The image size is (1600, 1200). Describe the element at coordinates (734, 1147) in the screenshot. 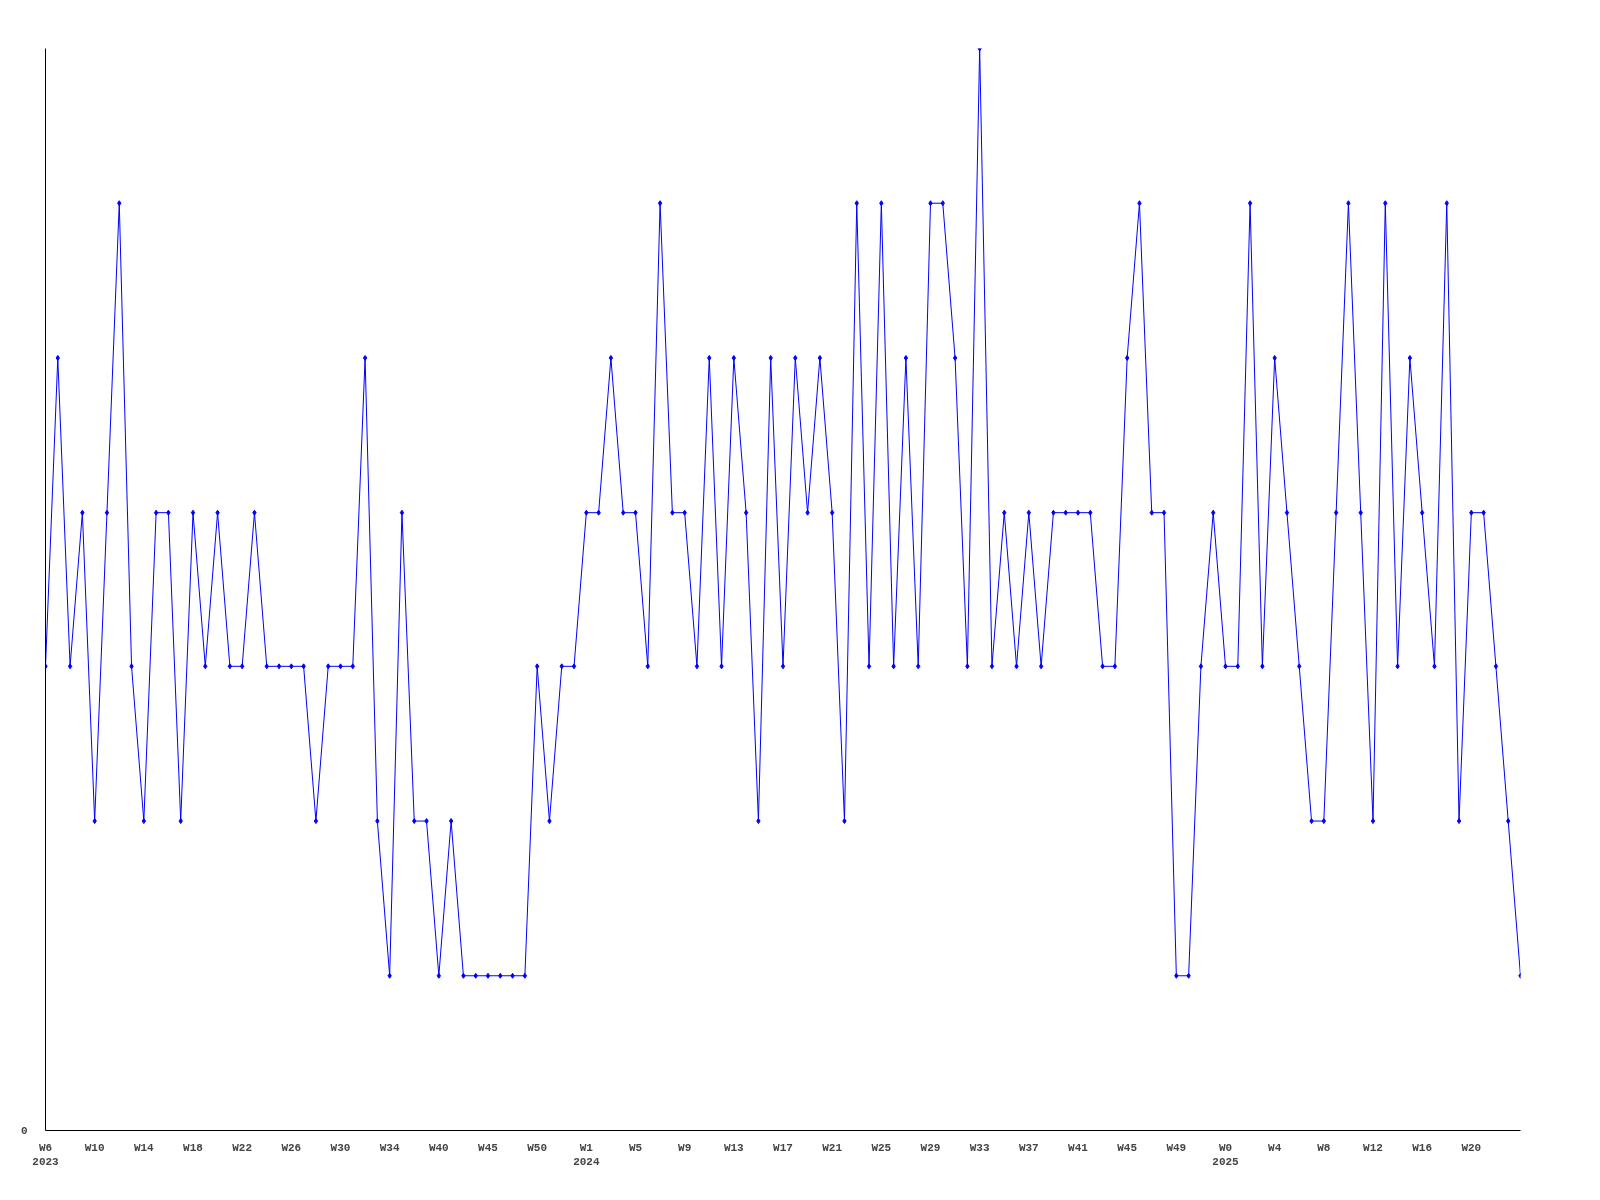

I see `x-tick-label: W13` at that location.